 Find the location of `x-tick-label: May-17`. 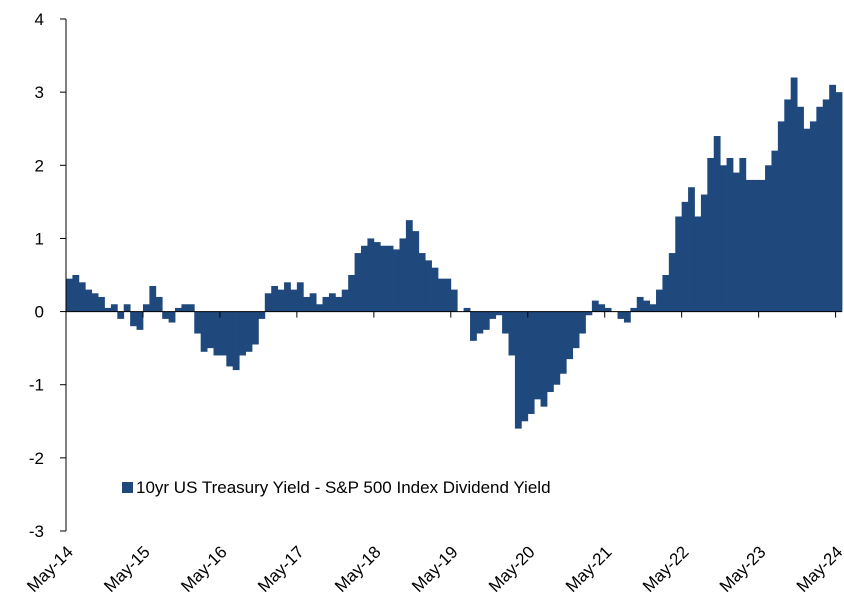

x-tick-label: May-17 is located at coordinates (281, 569).